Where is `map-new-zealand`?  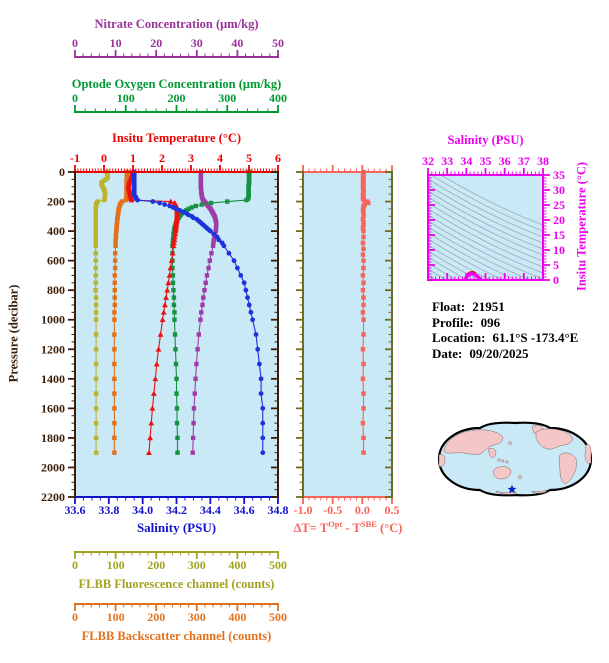 map-new-zealand is located at coordinates (520, 477).